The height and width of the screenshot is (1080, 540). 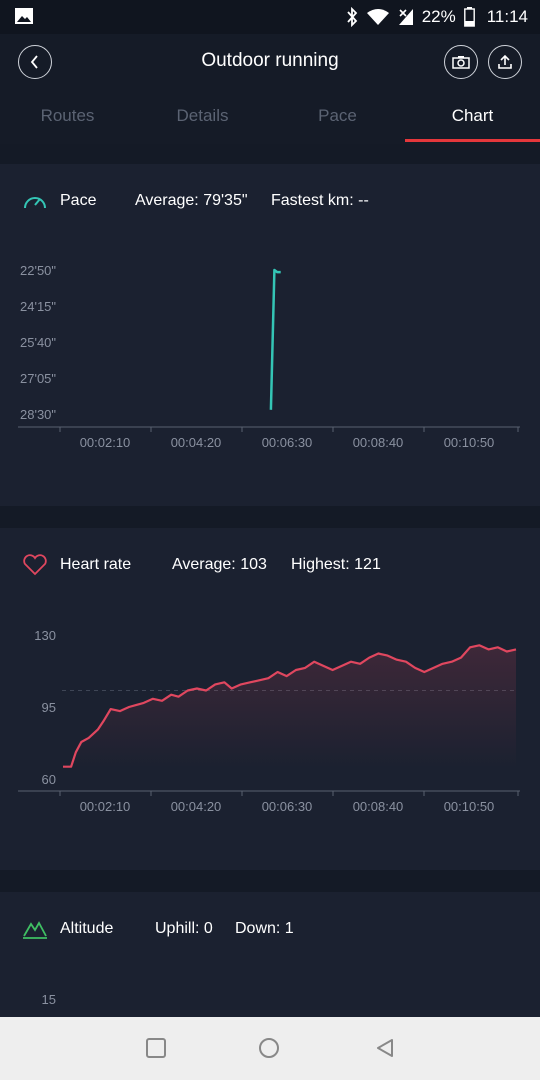 I want to click on wifi-icon, so click(x=377, y=17).